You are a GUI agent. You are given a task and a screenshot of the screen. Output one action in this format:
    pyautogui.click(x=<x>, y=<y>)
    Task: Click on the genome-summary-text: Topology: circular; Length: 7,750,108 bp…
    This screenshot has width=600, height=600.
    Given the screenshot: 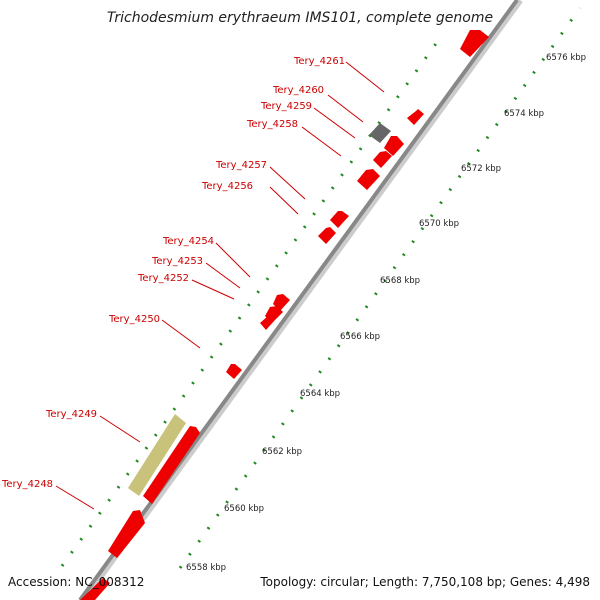 What is the action you would take?
    pyautogui.click(x=424, y=582)
    